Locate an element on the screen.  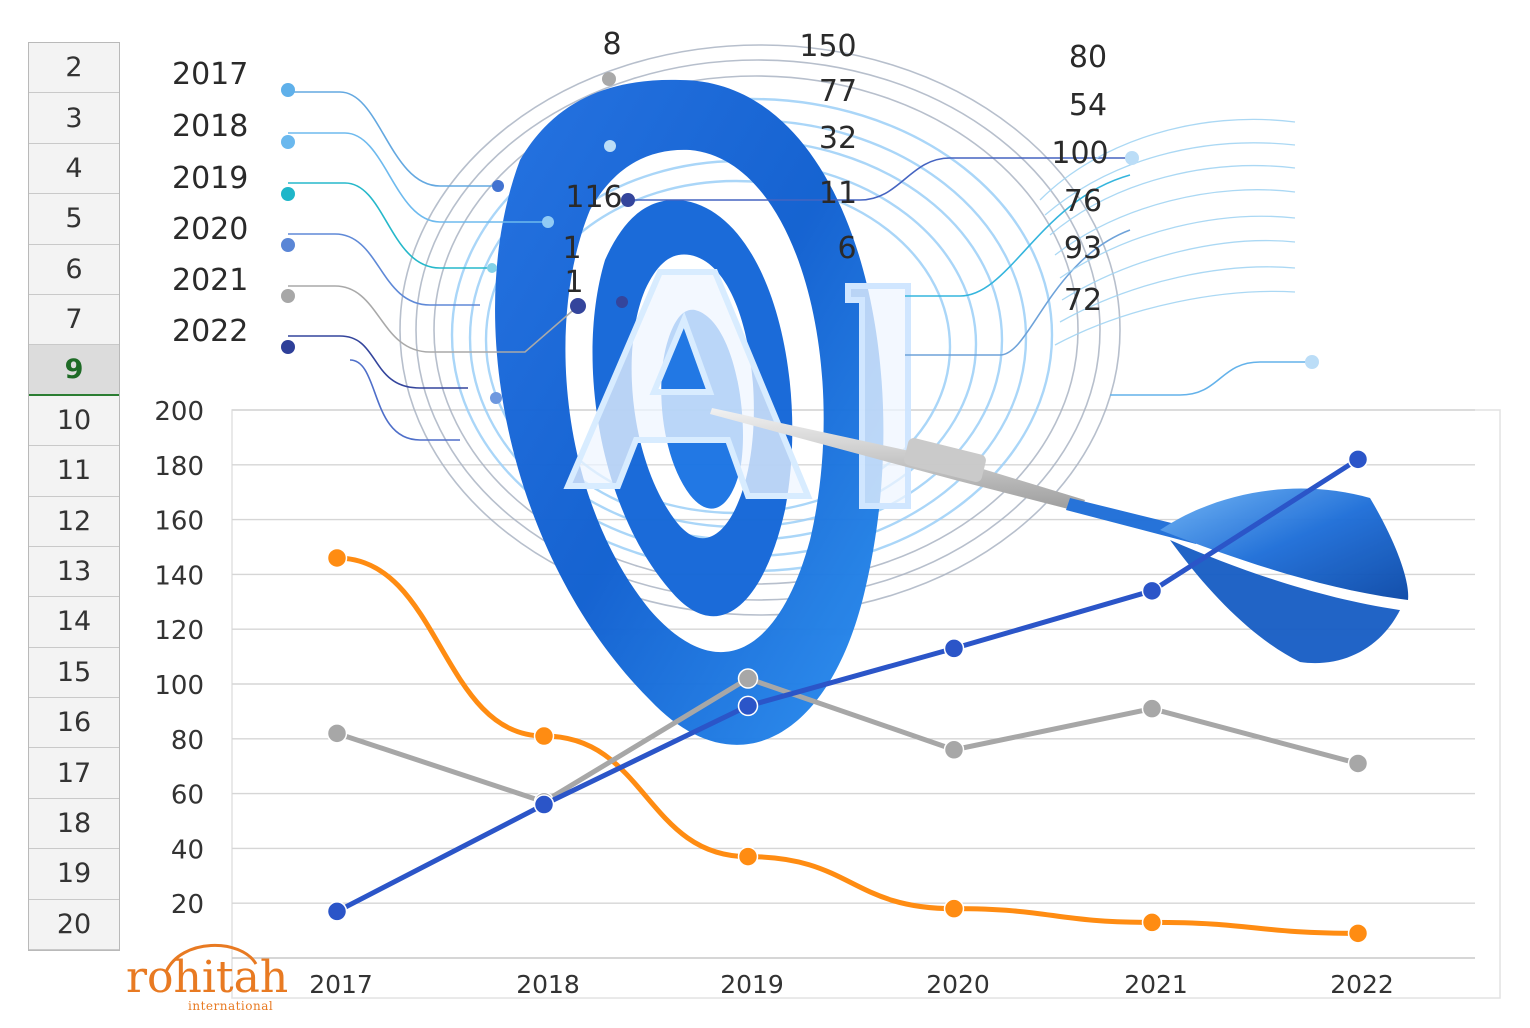
row-header-cell: 18 is located at coordinates (74, 824).